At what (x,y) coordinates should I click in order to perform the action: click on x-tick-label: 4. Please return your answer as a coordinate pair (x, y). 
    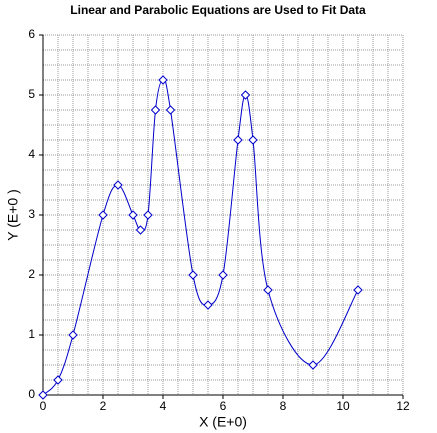
    Looking at the image, I should click on (163, 406).